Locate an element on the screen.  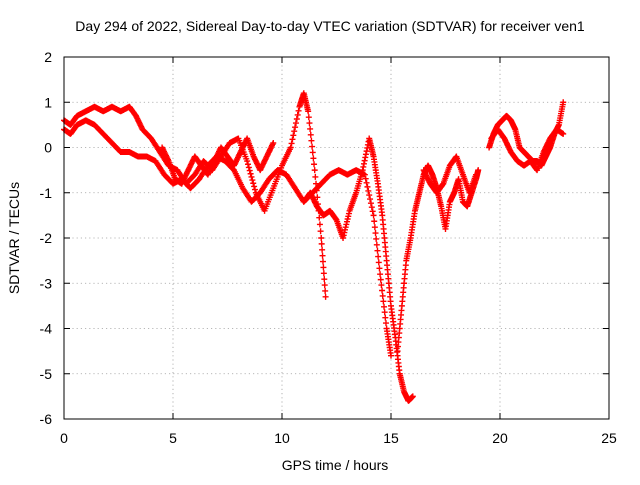
y-axis-label: SDTVAR / TECUs is located at coordinates (14, 238).